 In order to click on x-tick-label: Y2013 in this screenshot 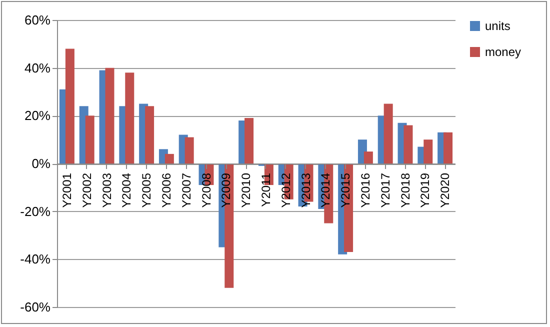, I will do `click(305, 190)`.